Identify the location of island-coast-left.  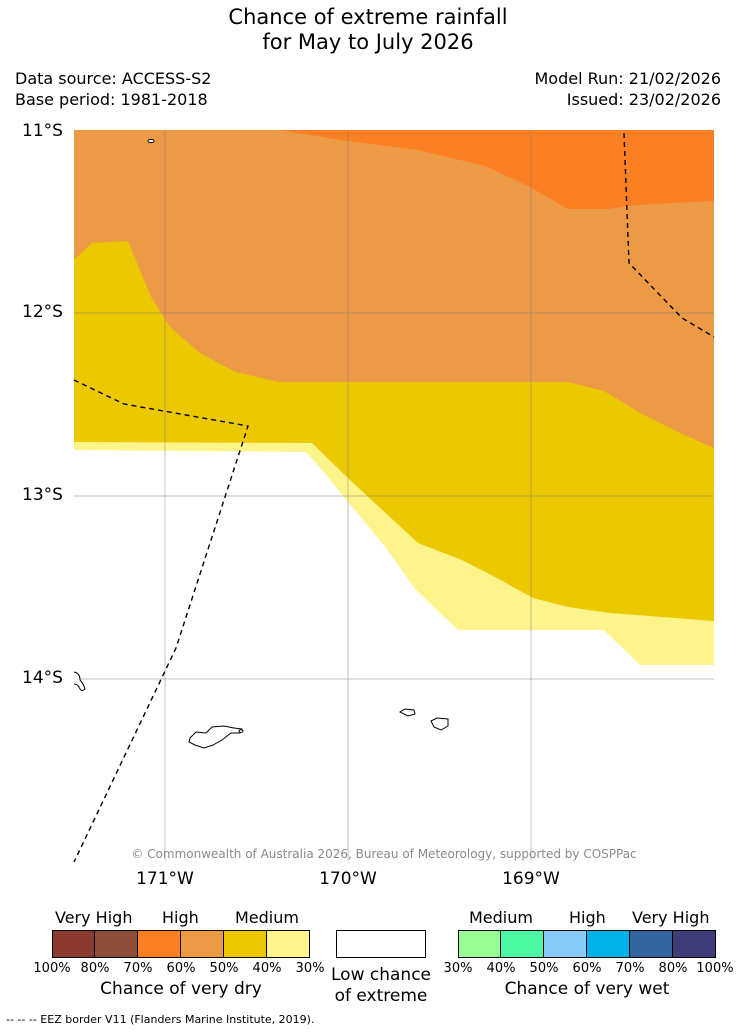
(79, 681).